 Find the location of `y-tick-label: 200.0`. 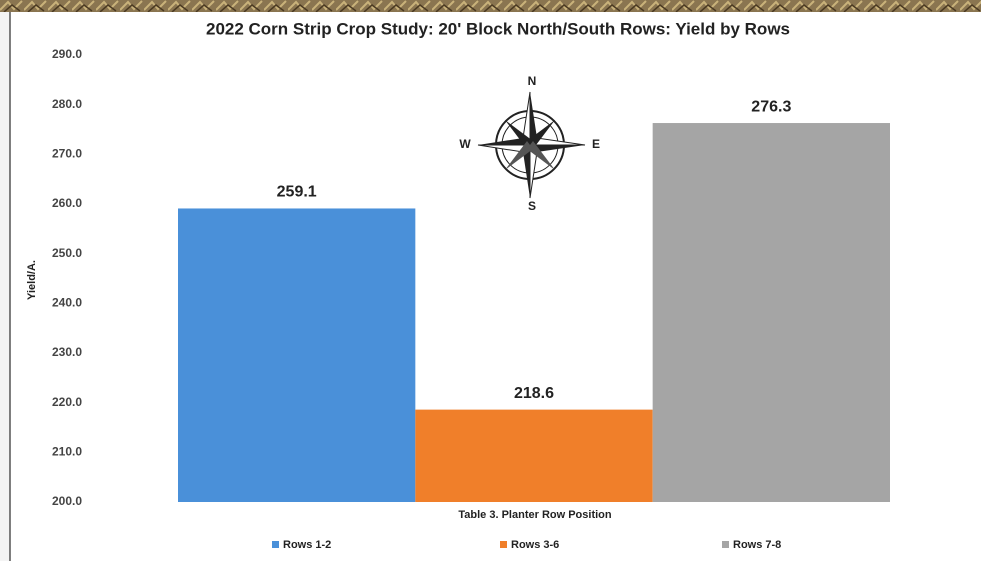

y-tick-label: 200.0 is located at coordinates (67, 501).